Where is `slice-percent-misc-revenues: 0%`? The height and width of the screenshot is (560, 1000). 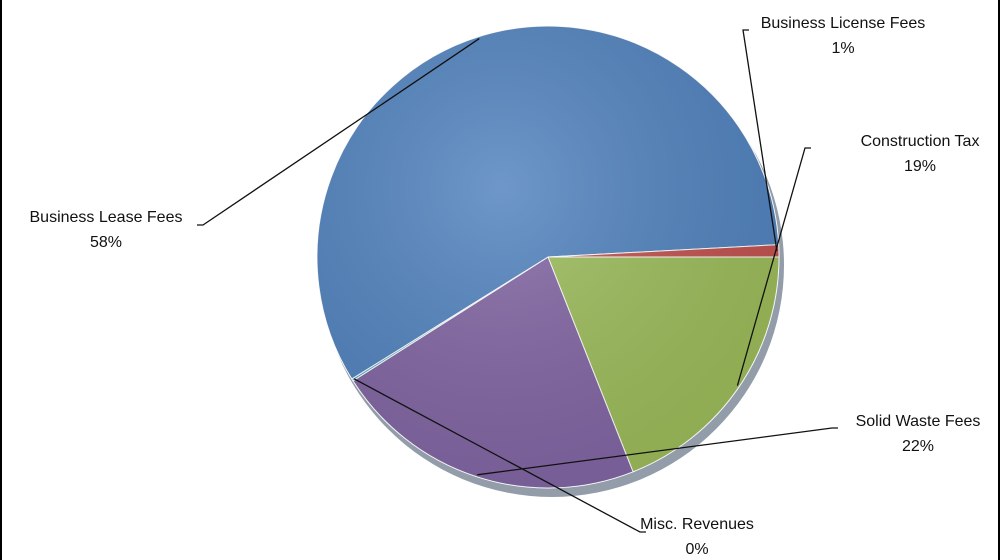 slice-percent-misc-revenues: 0% is located at coordinates (696, 549).